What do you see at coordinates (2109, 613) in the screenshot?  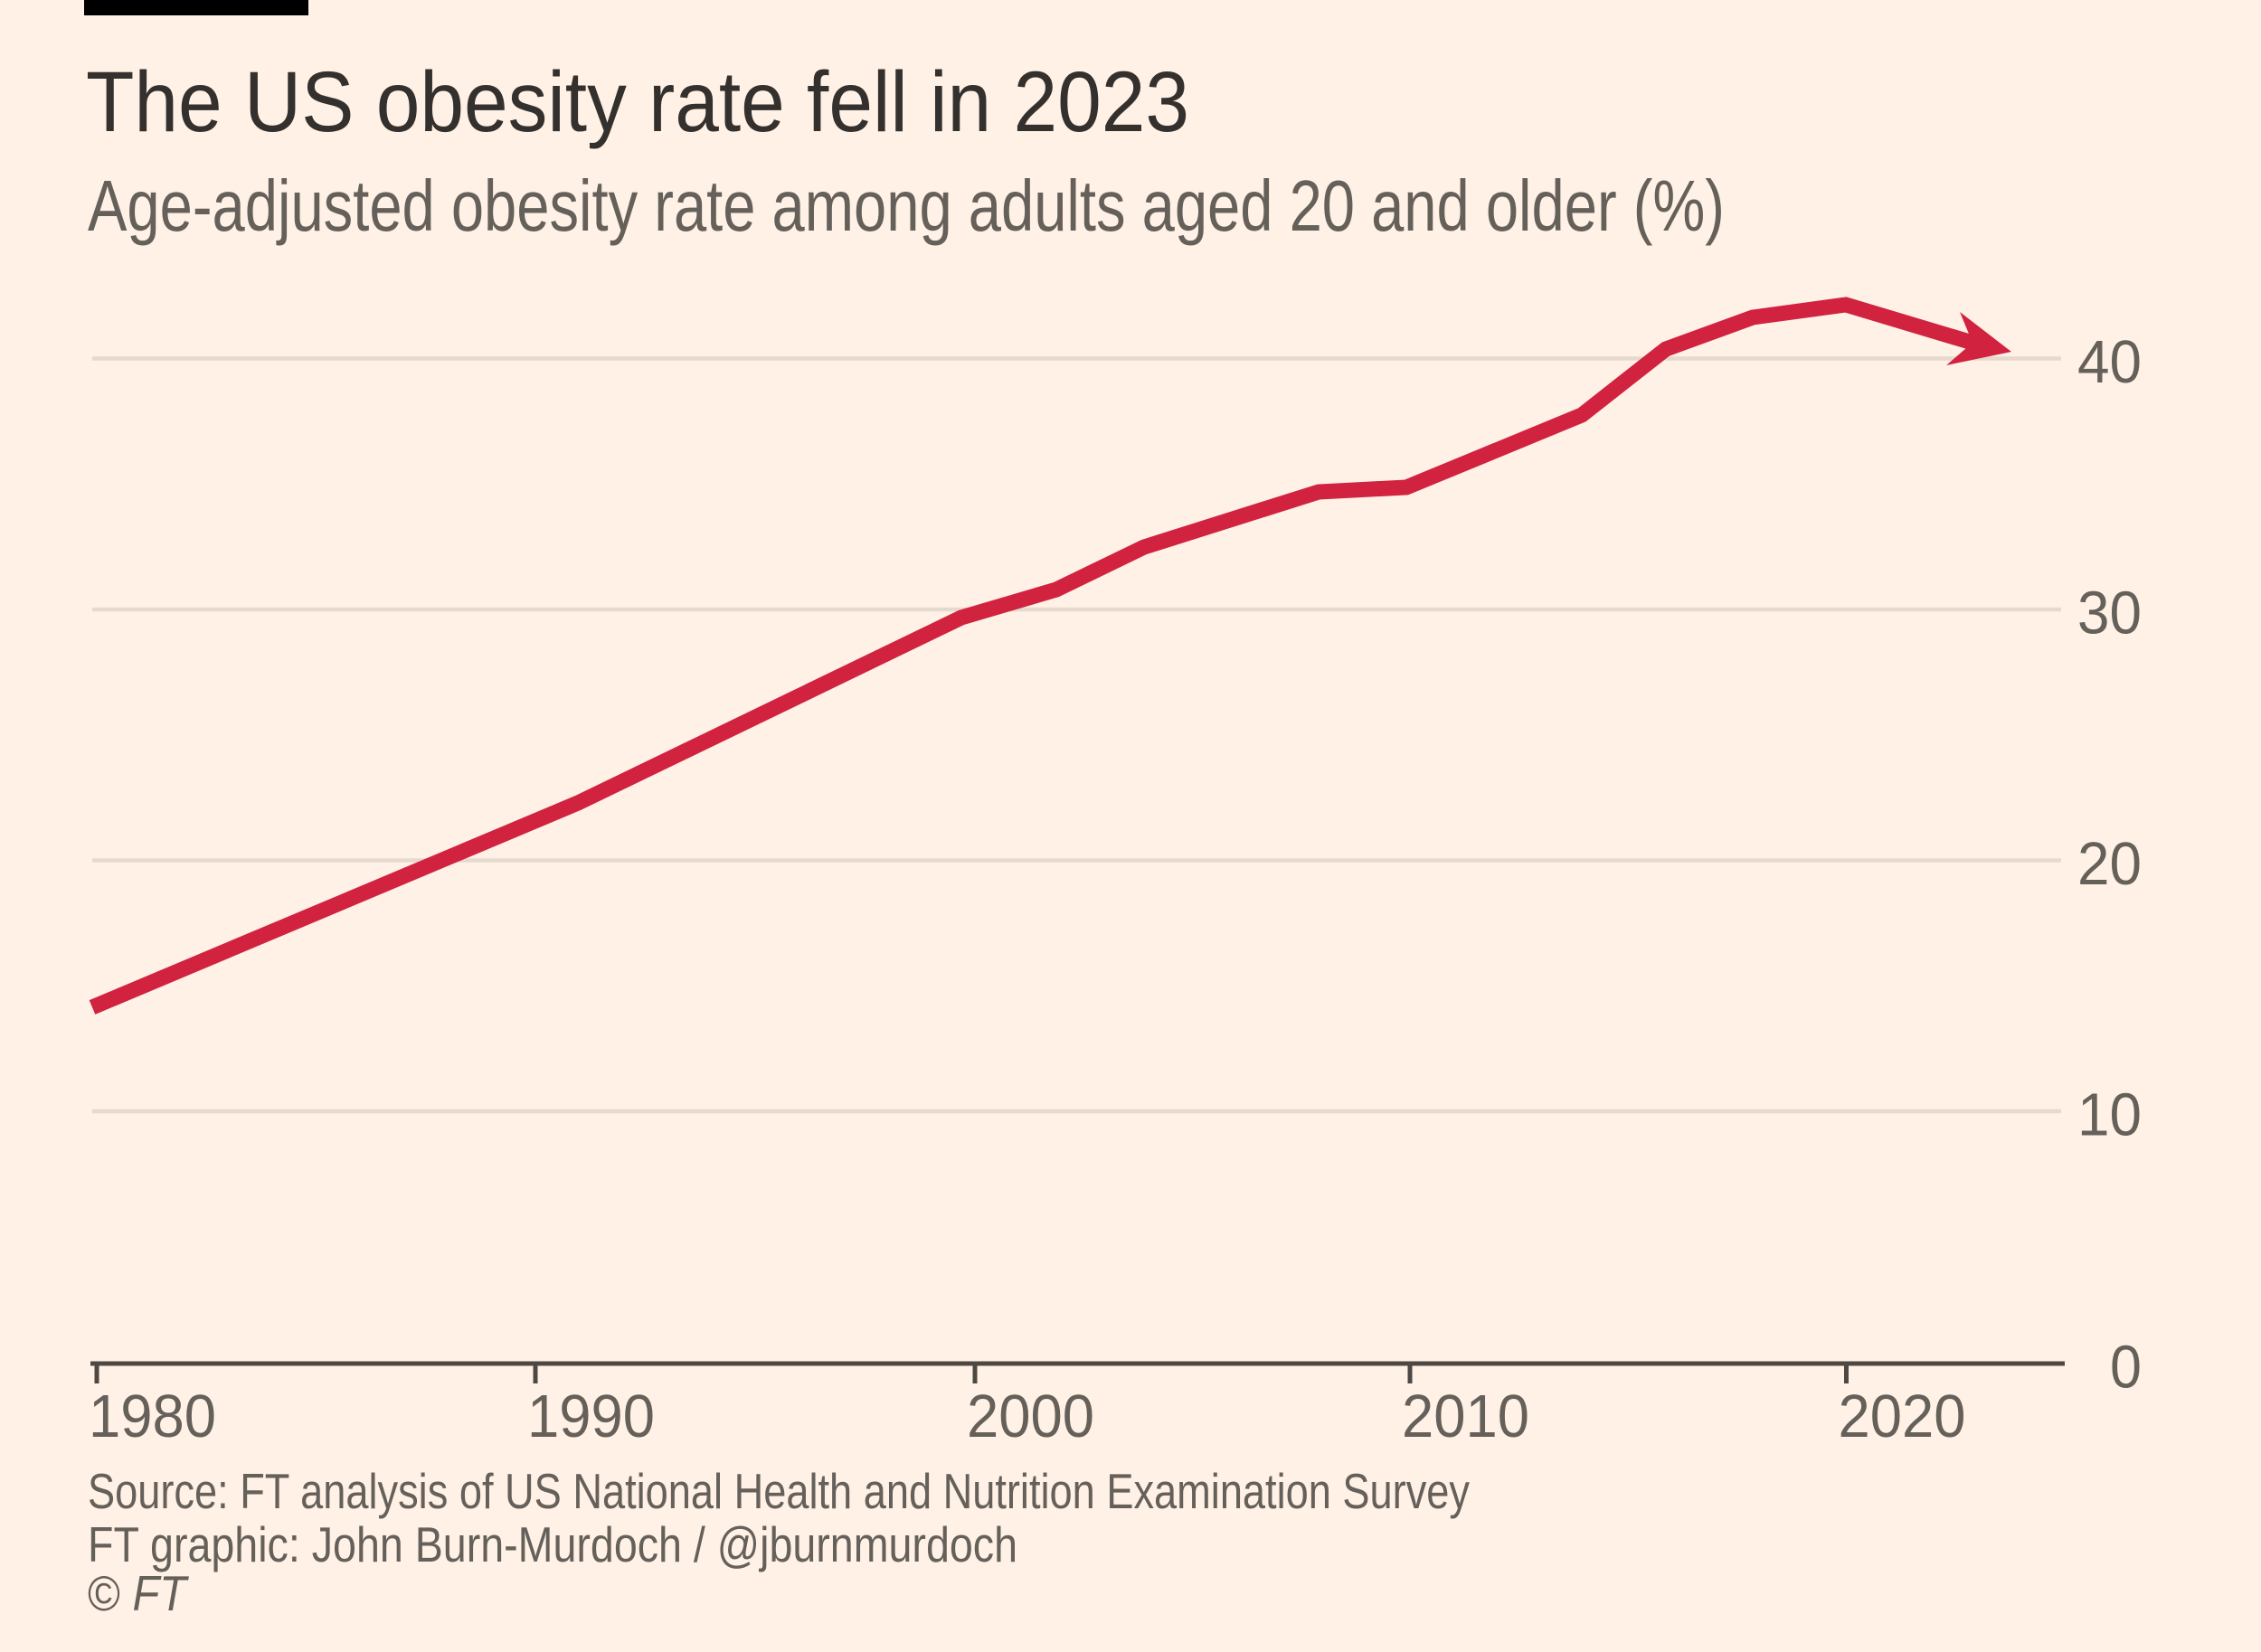 I see `svg-text: 30` at bounding box center [2109, 613].